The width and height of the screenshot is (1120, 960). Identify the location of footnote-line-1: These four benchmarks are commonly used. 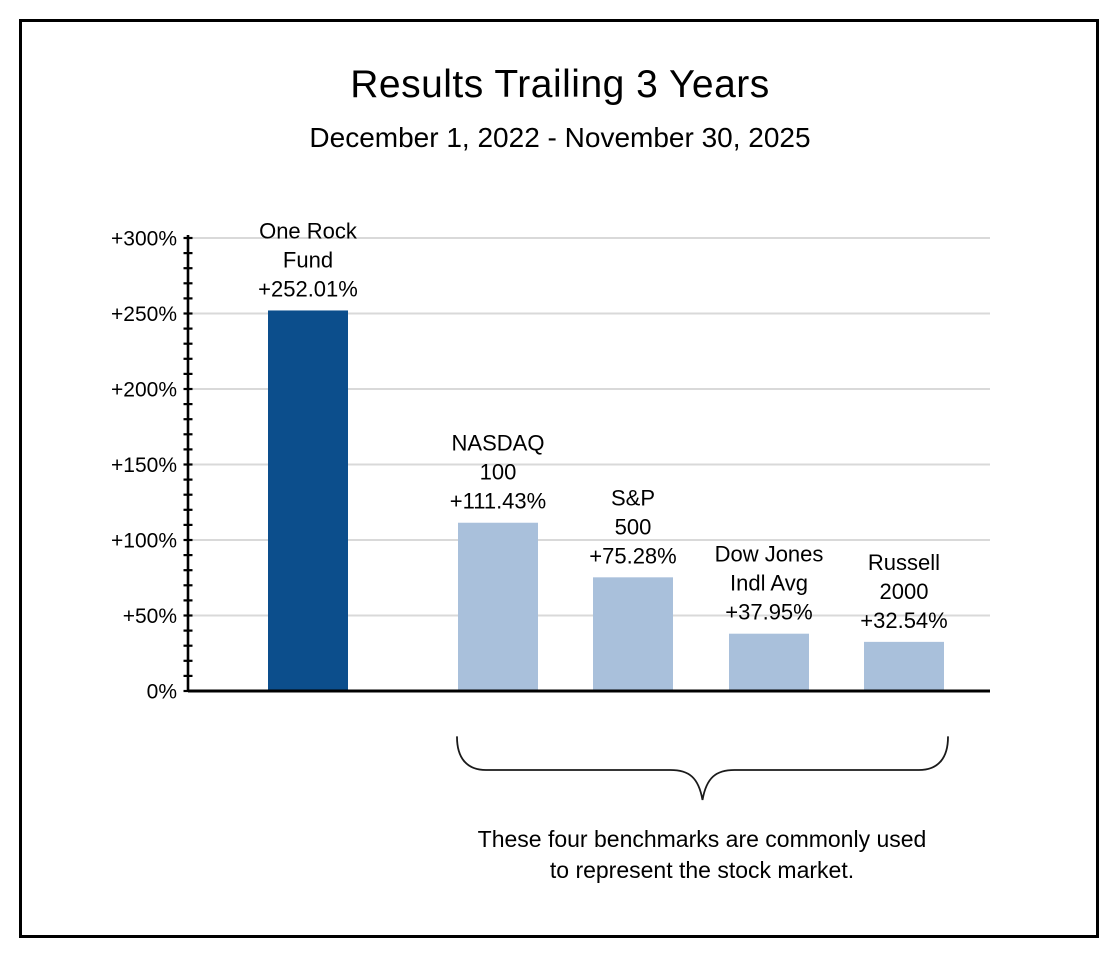
(702, 839).